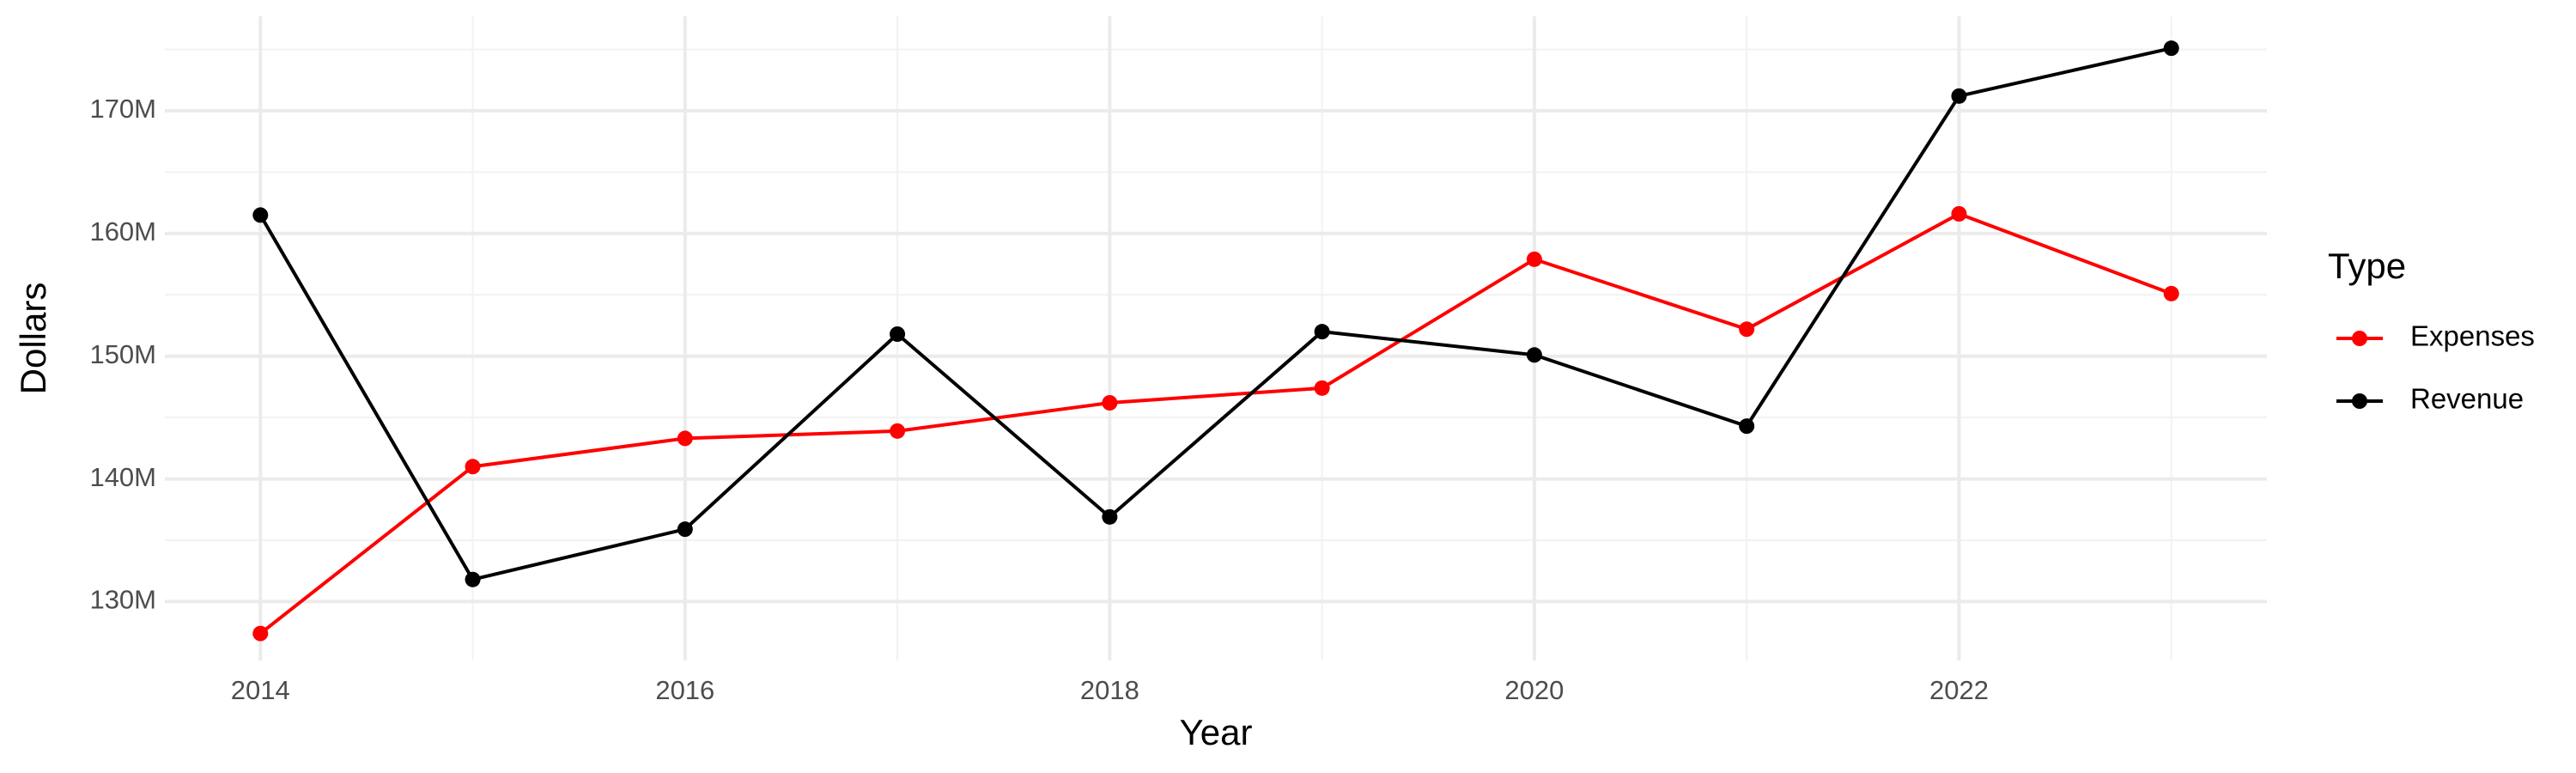 Image resolution: width=2576 pixels, height=773 pixels. I want to click on x-tick-label: 2016, so click(684, 690).